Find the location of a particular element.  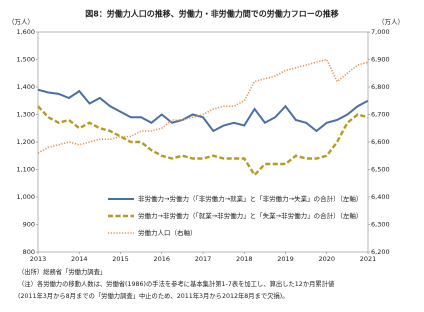

y-tick-label: 1,300 is located at coordinates (25, 115).